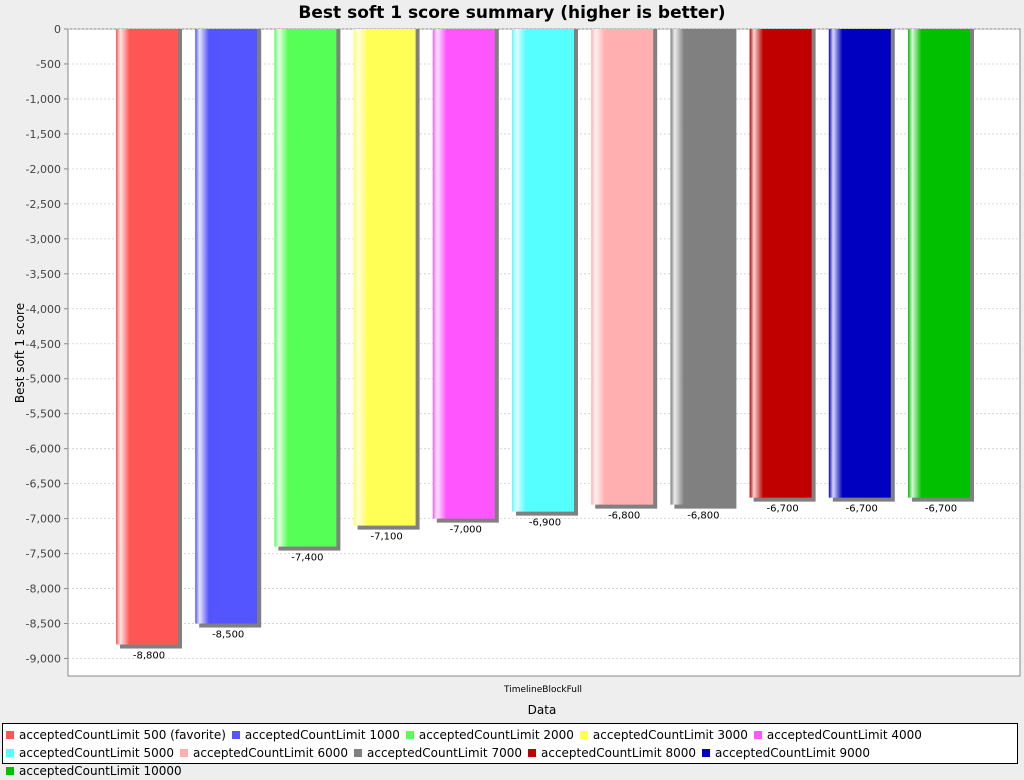  Describe the element at coordinates (43, 589) in the screenshot. I see `y-tick-label: -8,000` at that location.